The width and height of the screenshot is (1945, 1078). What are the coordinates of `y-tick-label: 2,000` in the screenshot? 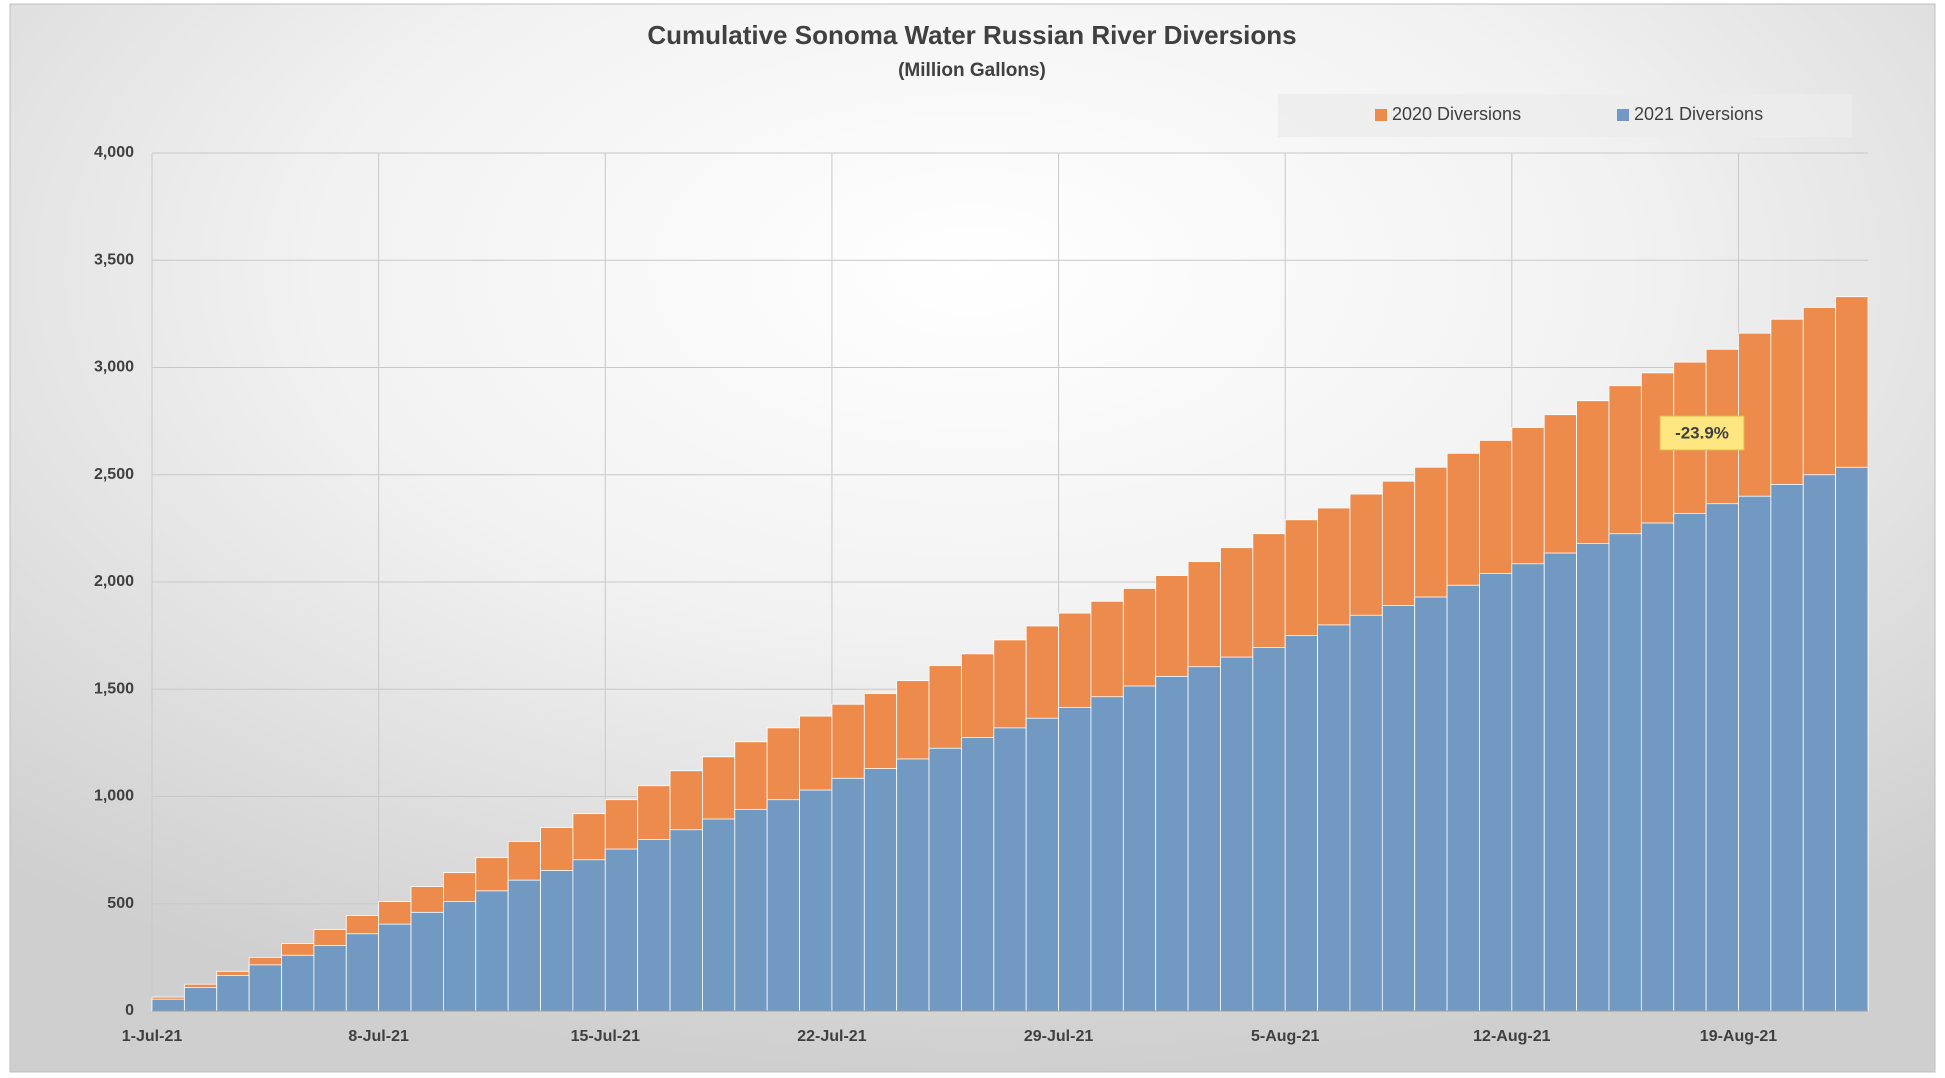 It's located at (114, 581).